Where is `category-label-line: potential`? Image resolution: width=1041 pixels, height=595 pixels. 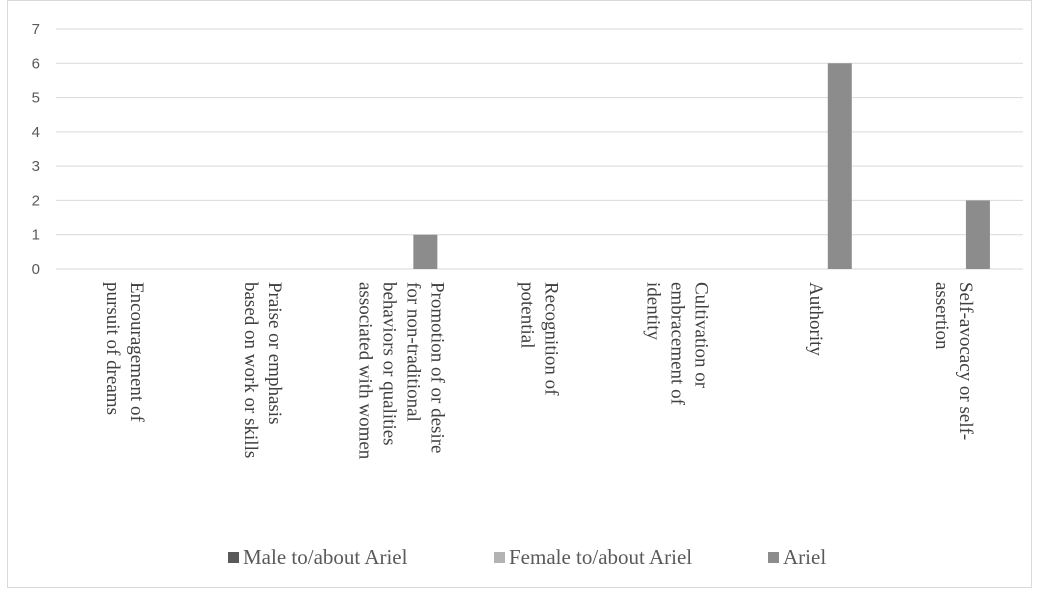 category-label-line: potential is located at coordinates (527, 315).